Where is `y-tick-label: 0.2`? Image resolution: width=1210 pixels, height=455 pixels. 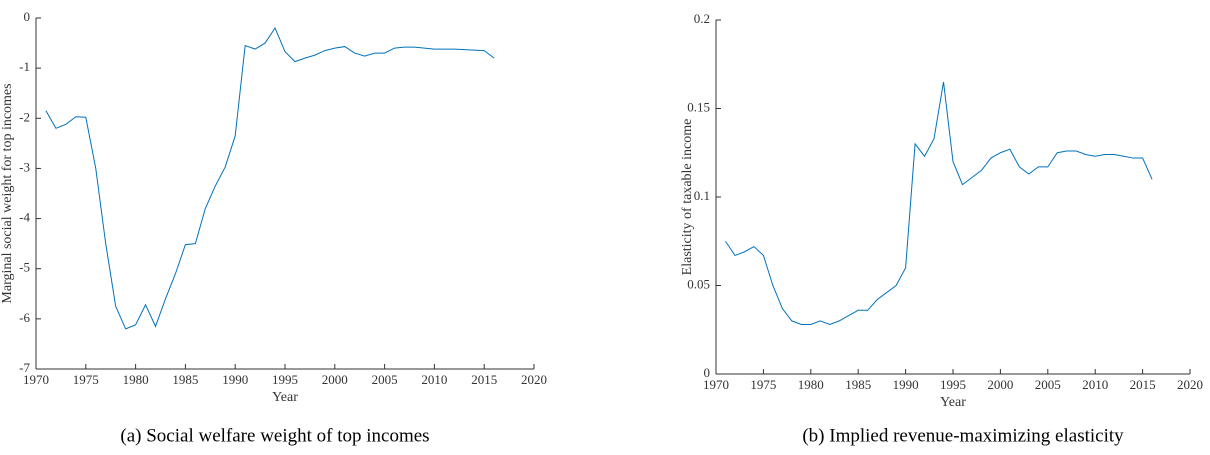
y-tick-label: 0.2 is located at coordinates (702, 18).